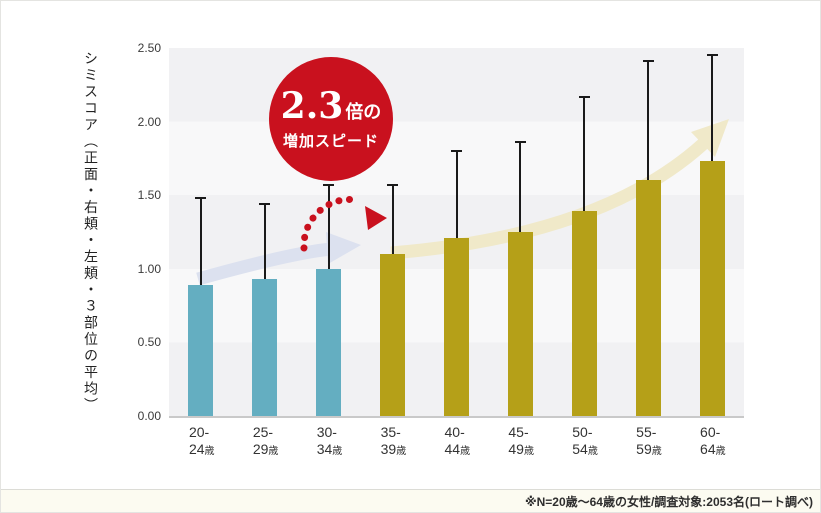 Image resolution: width=821 pixels, height=513 pixels. I want to click on x-label-60-64歳: 60- 64歳, so click(713, 440).